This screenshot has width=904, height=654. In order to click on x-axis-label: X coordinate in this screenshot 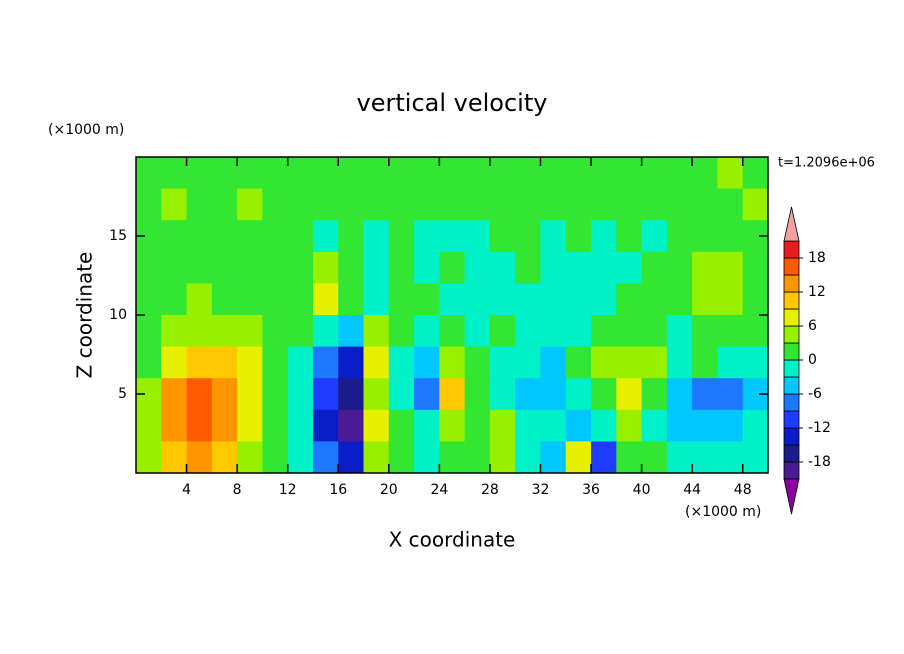, I will do `click(452, 540)`.